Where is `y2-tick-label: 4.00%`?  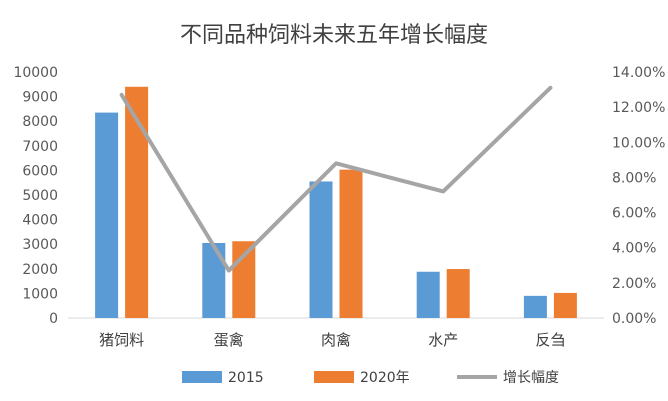 y2-tick-label: 4.00% is located at coordinates (634, 249).